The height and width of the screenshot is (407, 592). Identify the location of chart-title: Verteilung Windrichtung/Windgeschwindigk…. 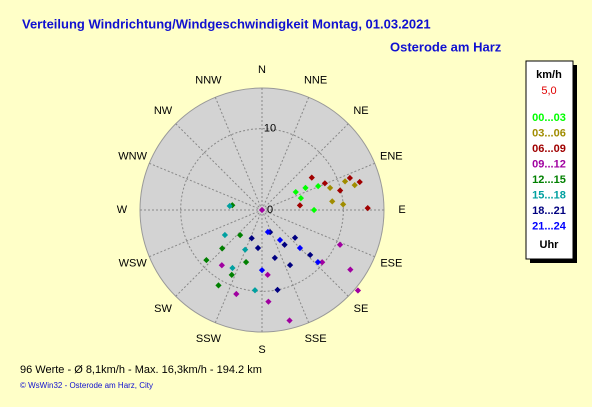
(226, 23).